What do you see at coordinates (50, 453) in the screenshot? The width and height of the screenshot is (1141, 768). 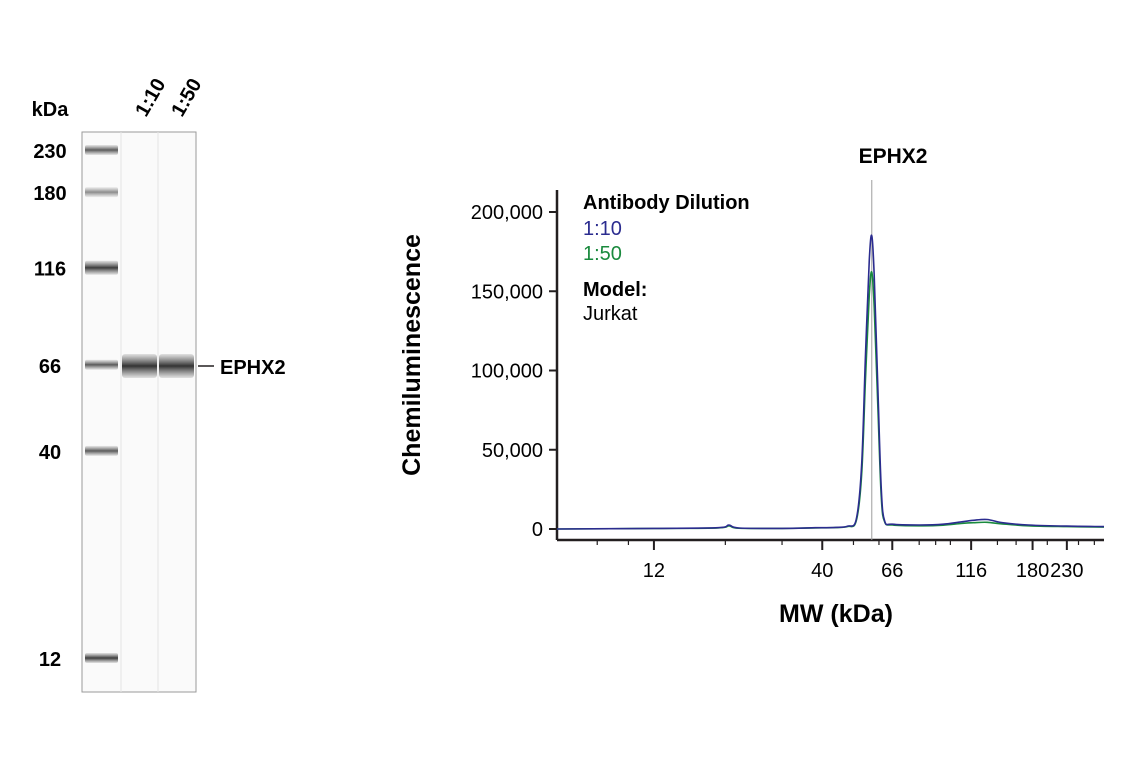 I see `ladder-marker-label: 40` at bounding box center [50, 453].